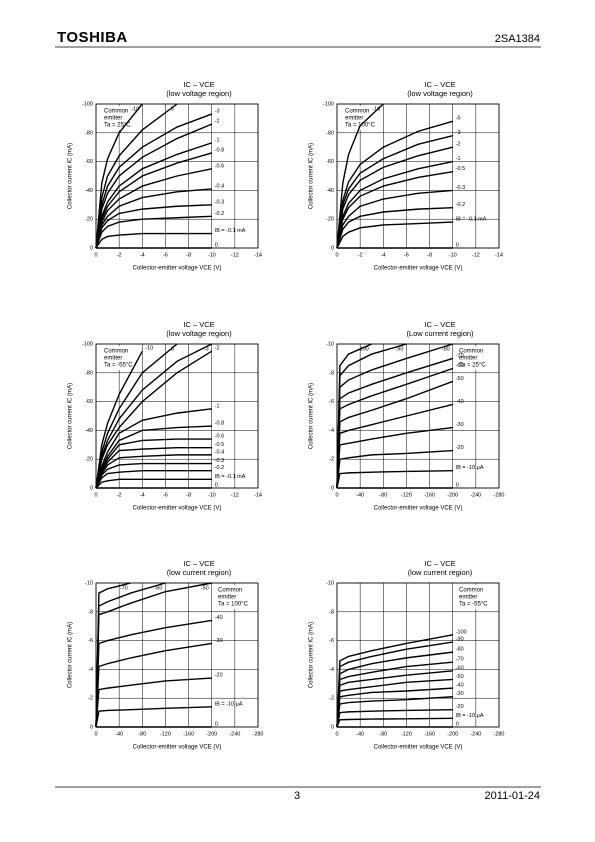 This screenshot has width=595, height=842. Describe the element at coordinates (452, 495) in the screenshot. I see `x-tick-label: -200` at that location.